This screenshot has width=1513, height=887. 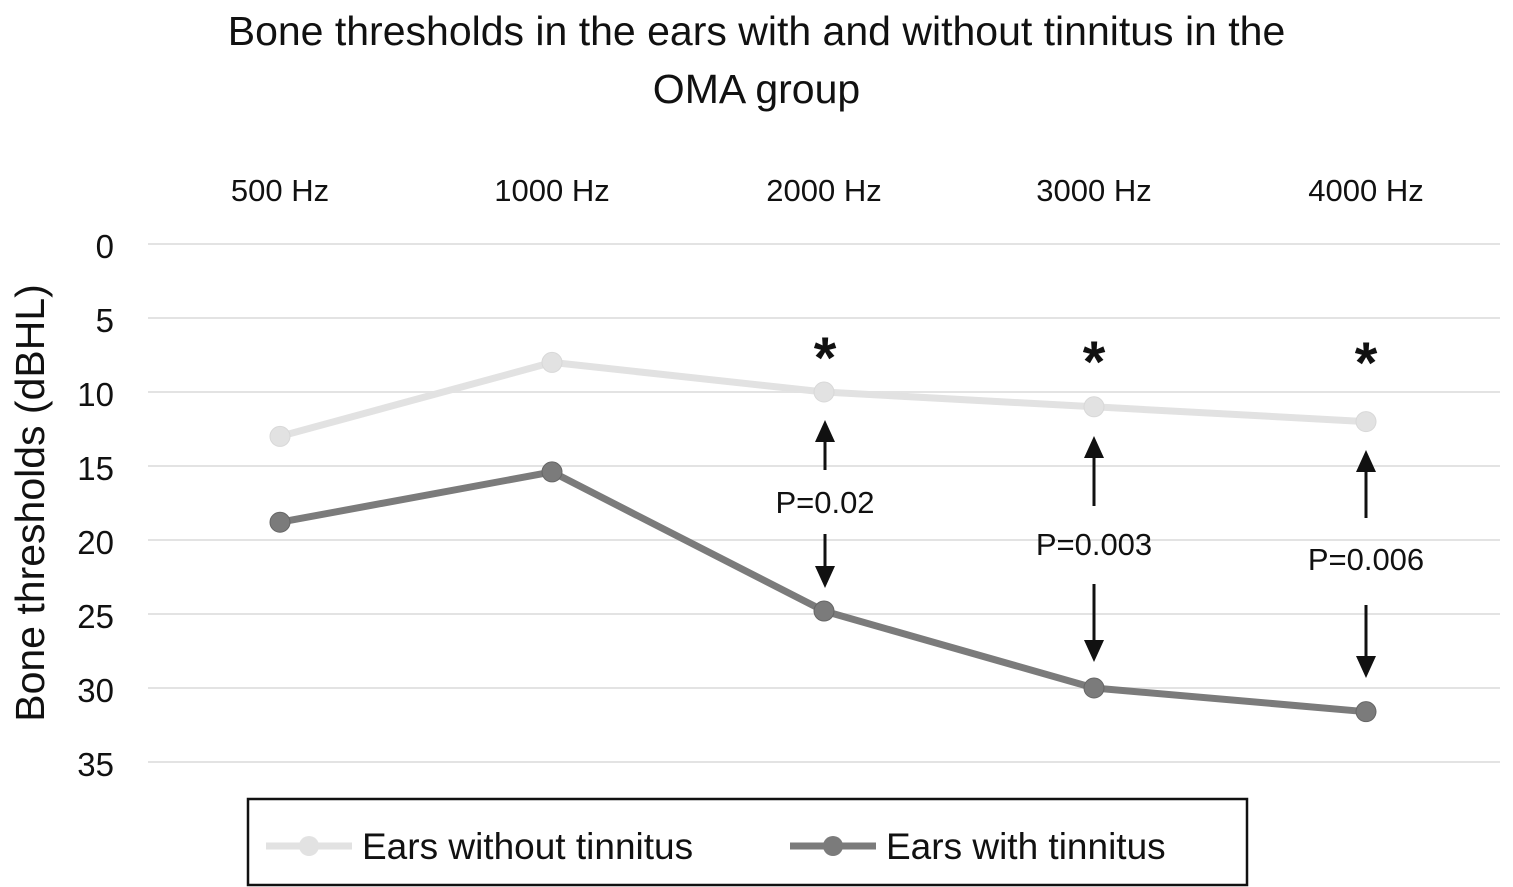 I want to click on x-axis-ticks: 500 Hz 1000 Hz 2000 Hz 3000 Hz 4000 Hz, so click(x=827, y=190).